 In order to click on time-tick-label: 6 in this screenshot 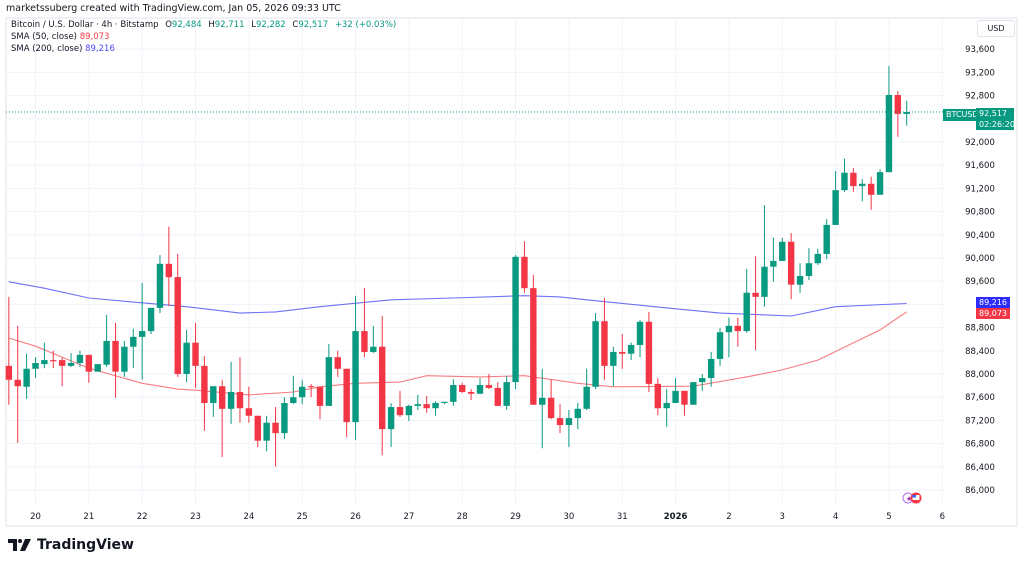, I will do `click(942, 517)`.